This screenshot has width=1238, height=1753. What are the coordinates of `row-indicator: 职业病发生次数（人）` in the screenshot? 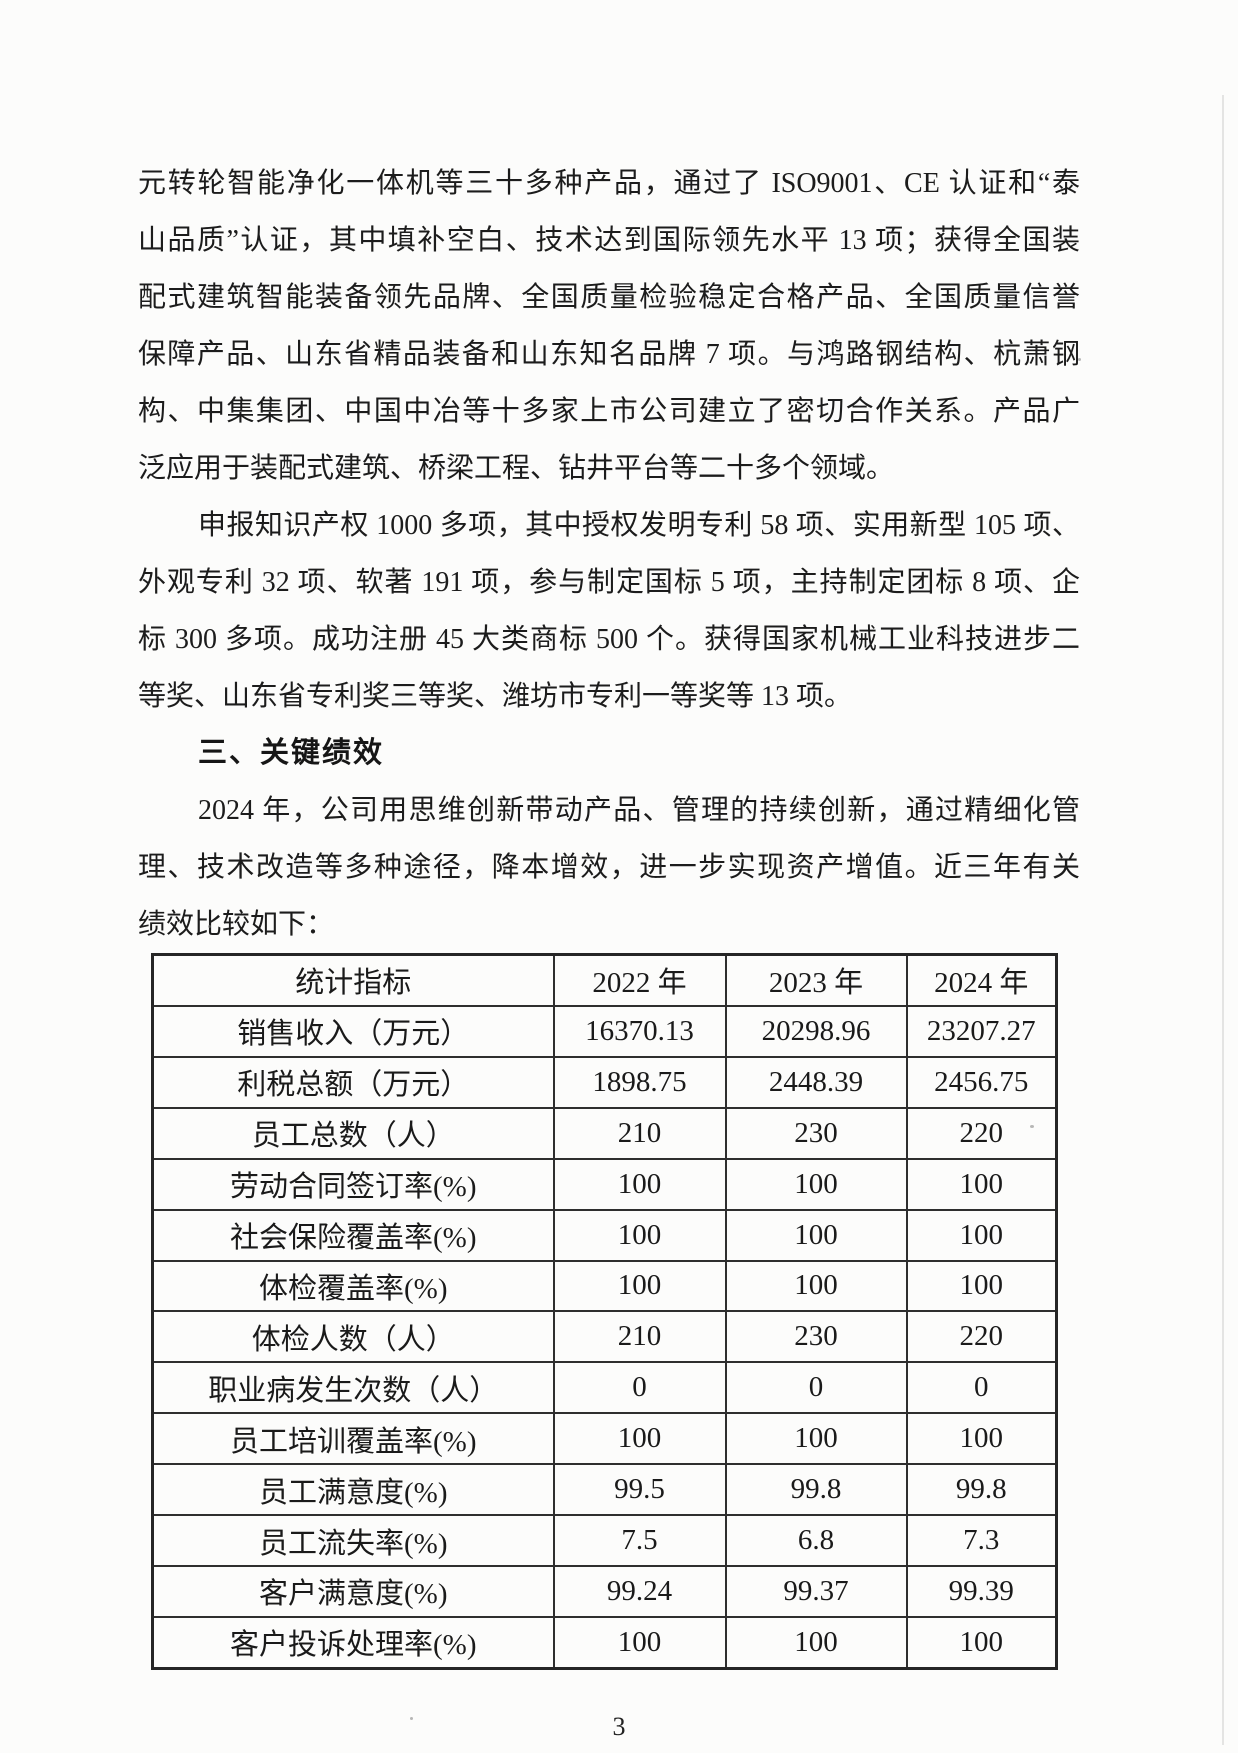 It's located at (353, 1388).